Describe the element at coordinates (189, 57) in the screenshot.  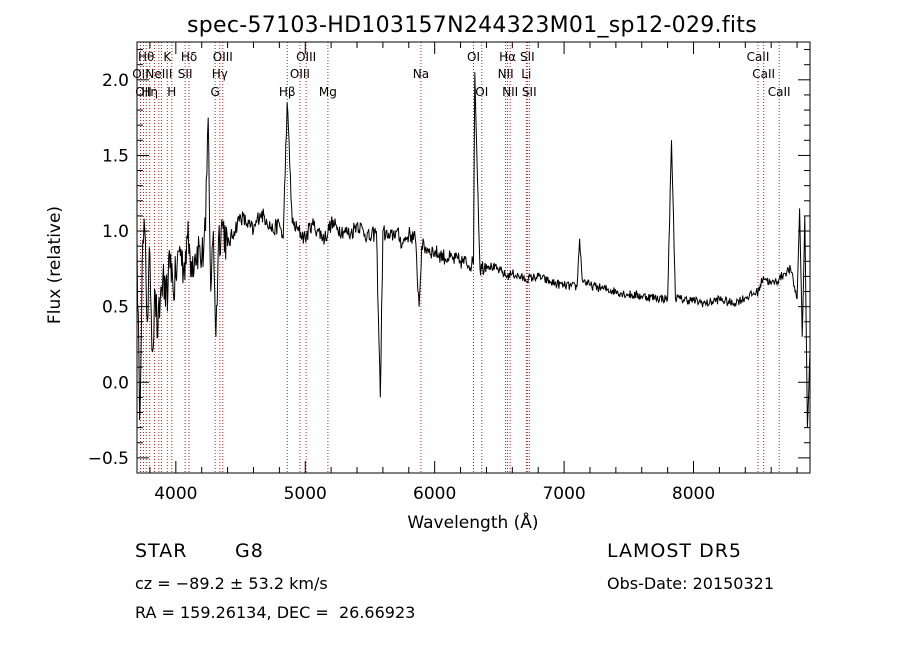
I see `emission-line-label: Hδ` at that location.